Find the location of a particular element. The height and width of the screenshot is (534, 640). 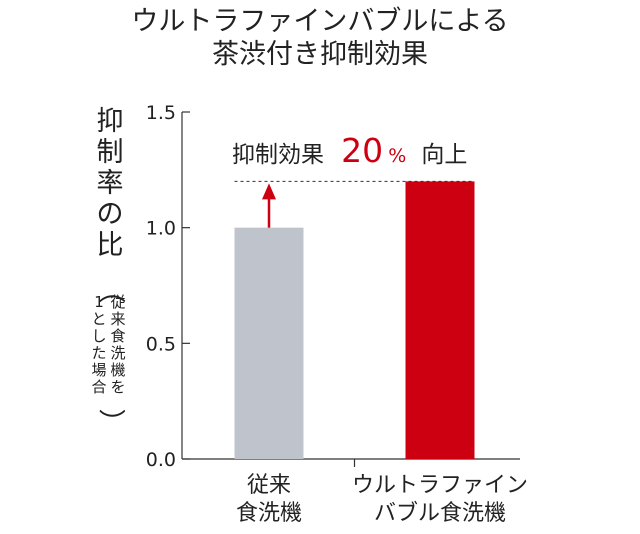

y-label-sub-char: 従 is located at coordinates (117, 302).